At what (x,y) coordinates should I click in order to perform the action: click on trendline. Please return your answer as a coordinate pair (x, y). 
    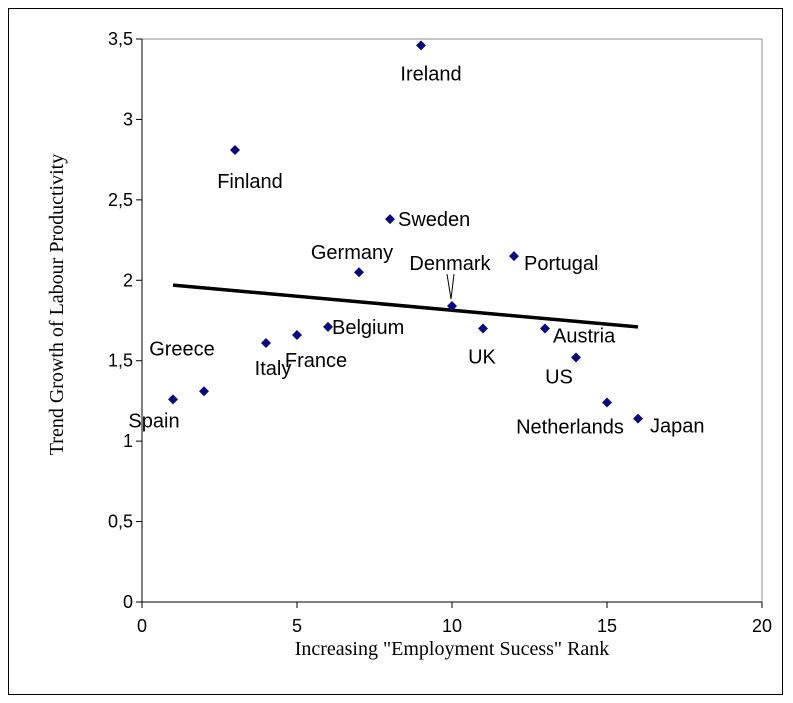
    Looking at the image, I should click on (405, 306).